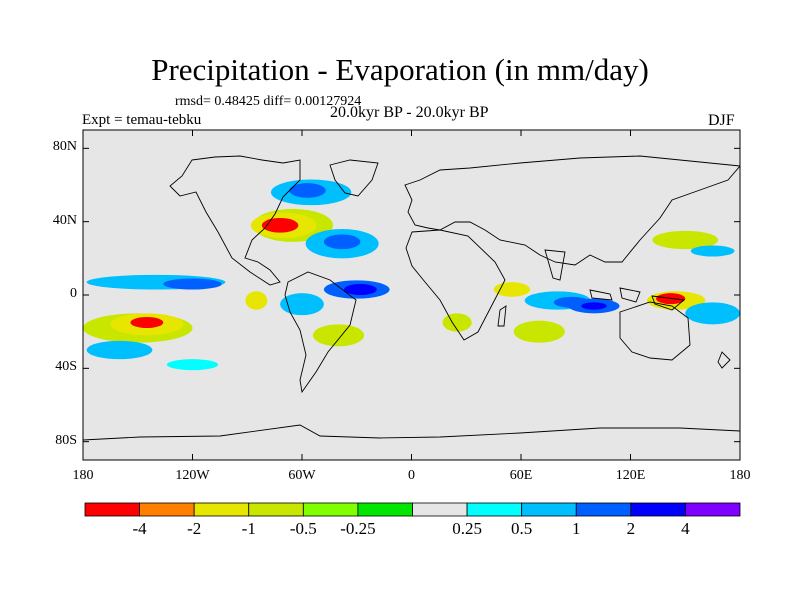 This screenshot has width=800, height=600. What do you see at coordinates (66, 440) in the screenshot?
I see `lat-label: 80S` at bounding box center [66, 440].